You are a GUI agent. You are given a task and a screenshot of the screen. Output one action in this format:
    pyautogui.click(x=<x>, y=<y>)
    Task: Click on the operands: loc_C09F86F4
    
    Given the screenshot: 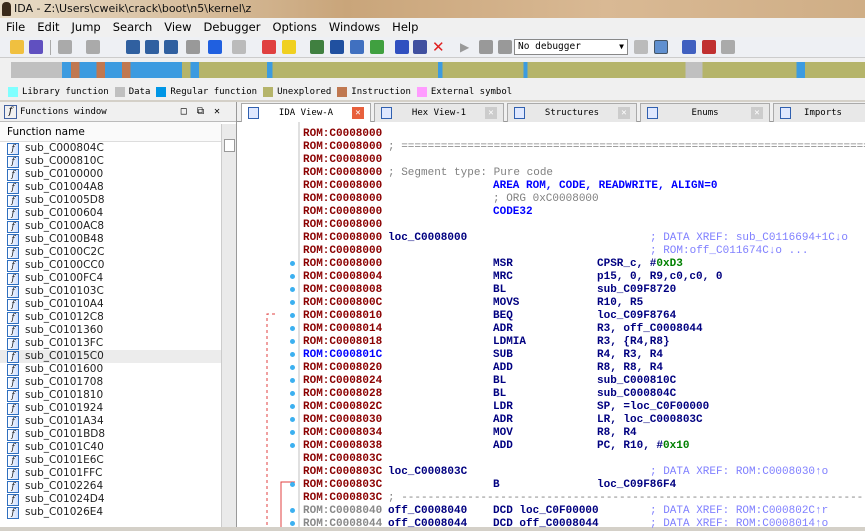 What is the action you would take?
    pyautogui.click(x=636, y=485)
    